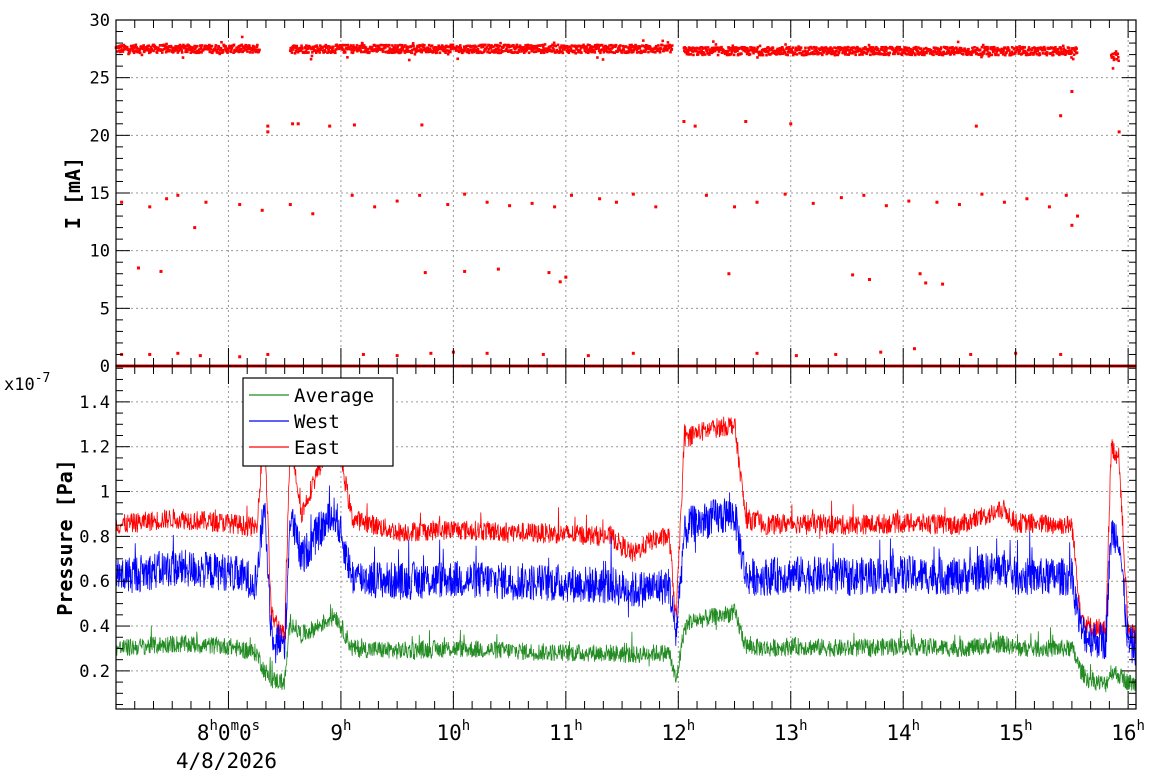  What do you see at coordinates (566, 731) in the screenshot?
I see `x-tick-label: 11h` at bounding box center [566, 731].